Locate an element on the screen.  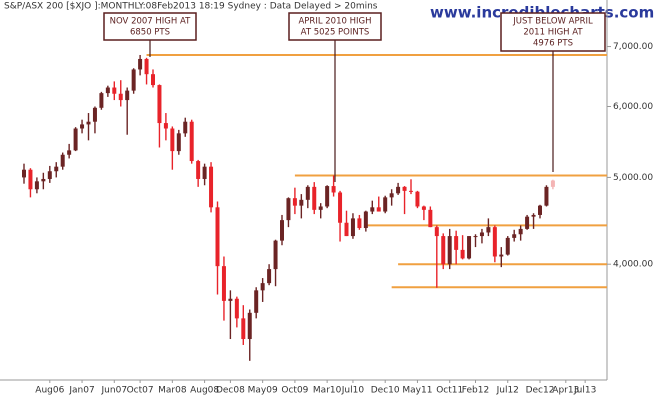
annotation-text: NOV 2007 HIGH AT is located at coordinates (150, 22).